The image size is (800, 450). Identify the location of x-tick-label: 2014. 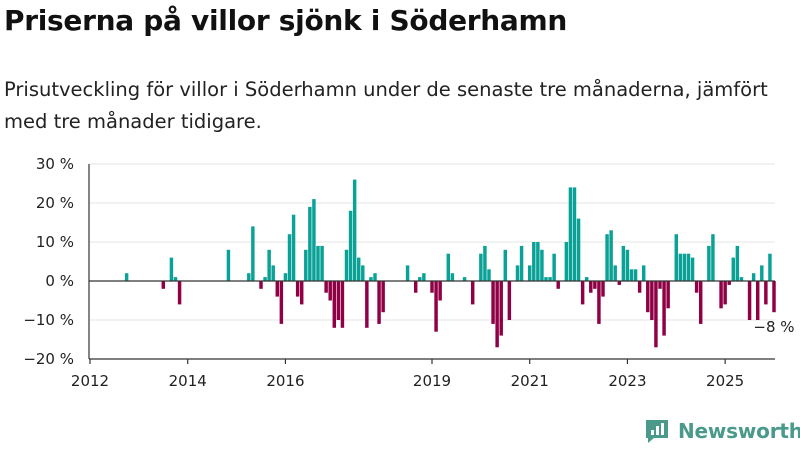
(188, 381).